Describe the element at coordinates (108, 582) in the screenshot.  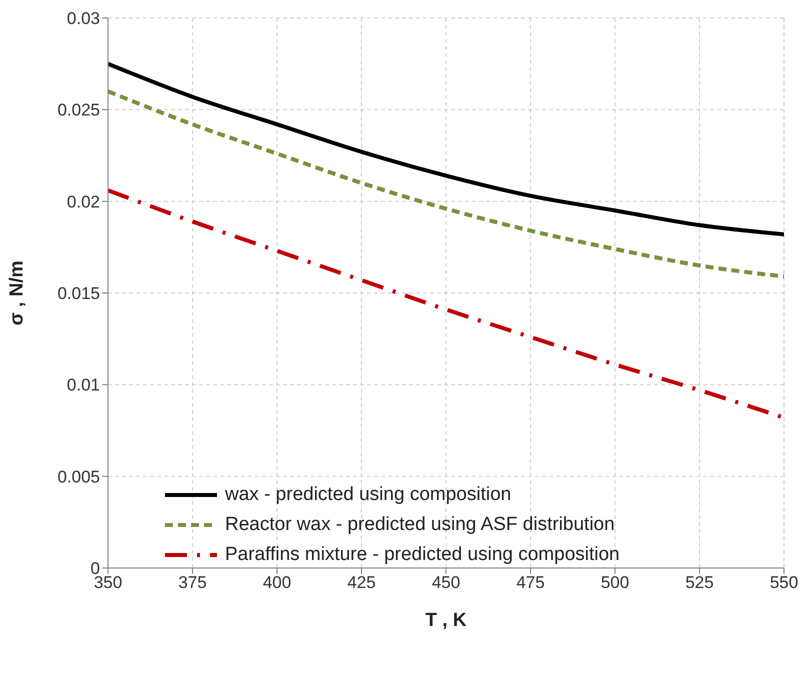
I see `x-tick-label: 350` at that location.